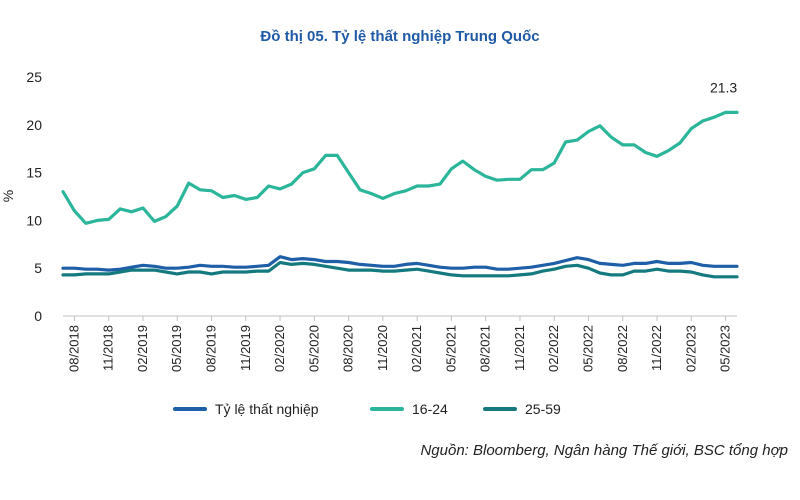 The image size is (800, 500). I want to click on legend-label: 25-59, so click(543, 409).